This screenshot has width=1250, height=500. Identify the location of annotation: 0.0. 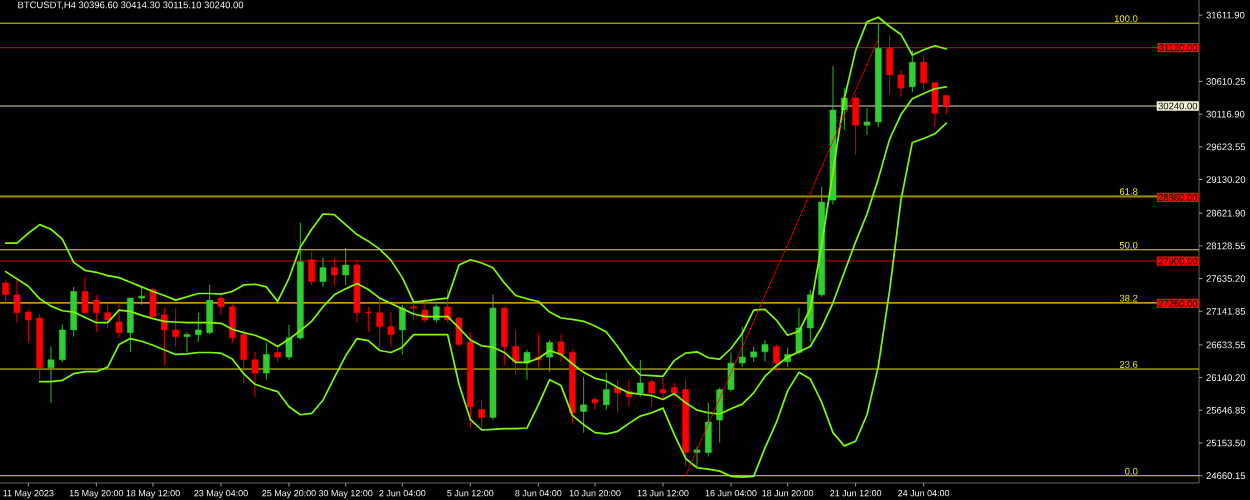
(1131, 471).